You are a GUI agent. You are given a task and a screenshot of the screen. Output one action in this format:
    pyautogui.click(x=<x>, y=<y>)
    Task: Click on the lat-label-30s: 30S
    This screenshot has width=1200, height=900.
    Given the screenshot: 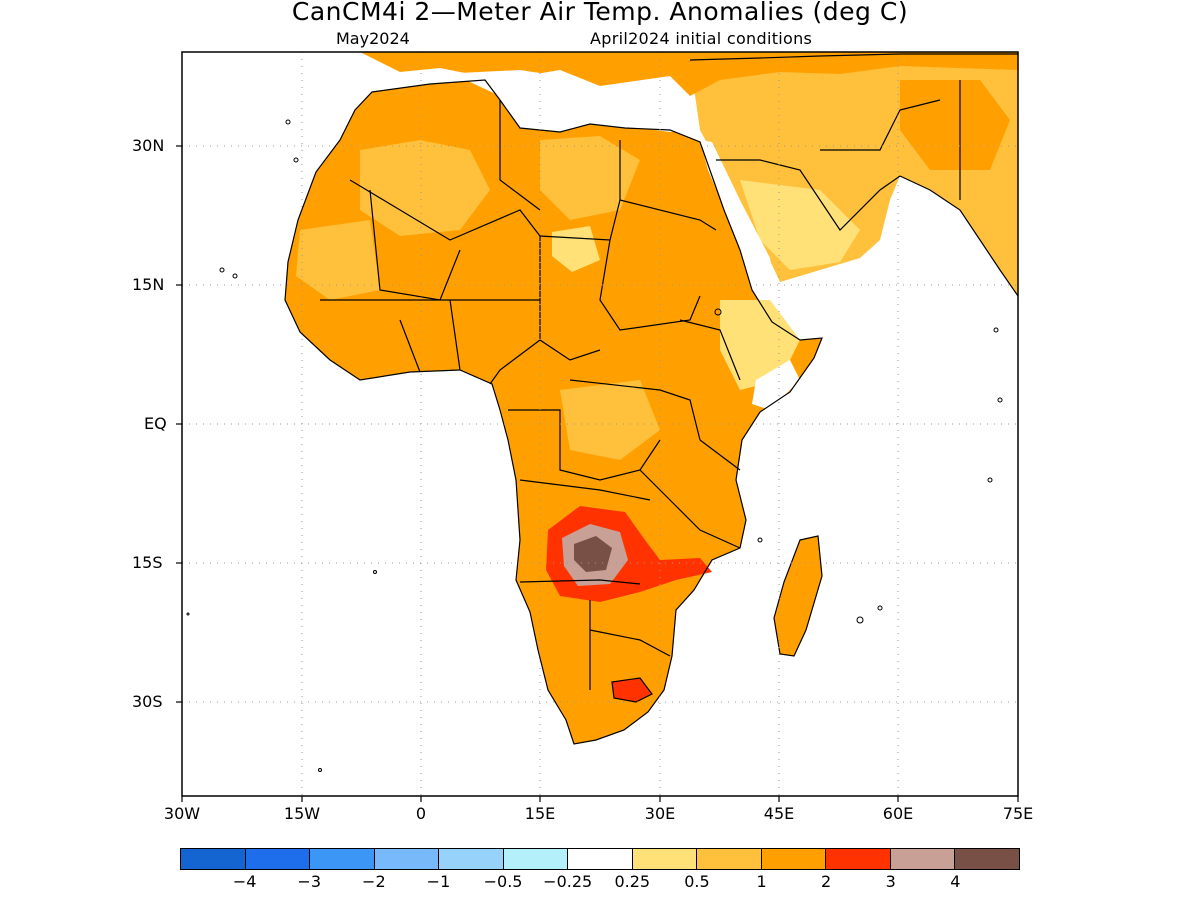 What is the action you would take?
    pyautogui.click(x=147, y=701)
    